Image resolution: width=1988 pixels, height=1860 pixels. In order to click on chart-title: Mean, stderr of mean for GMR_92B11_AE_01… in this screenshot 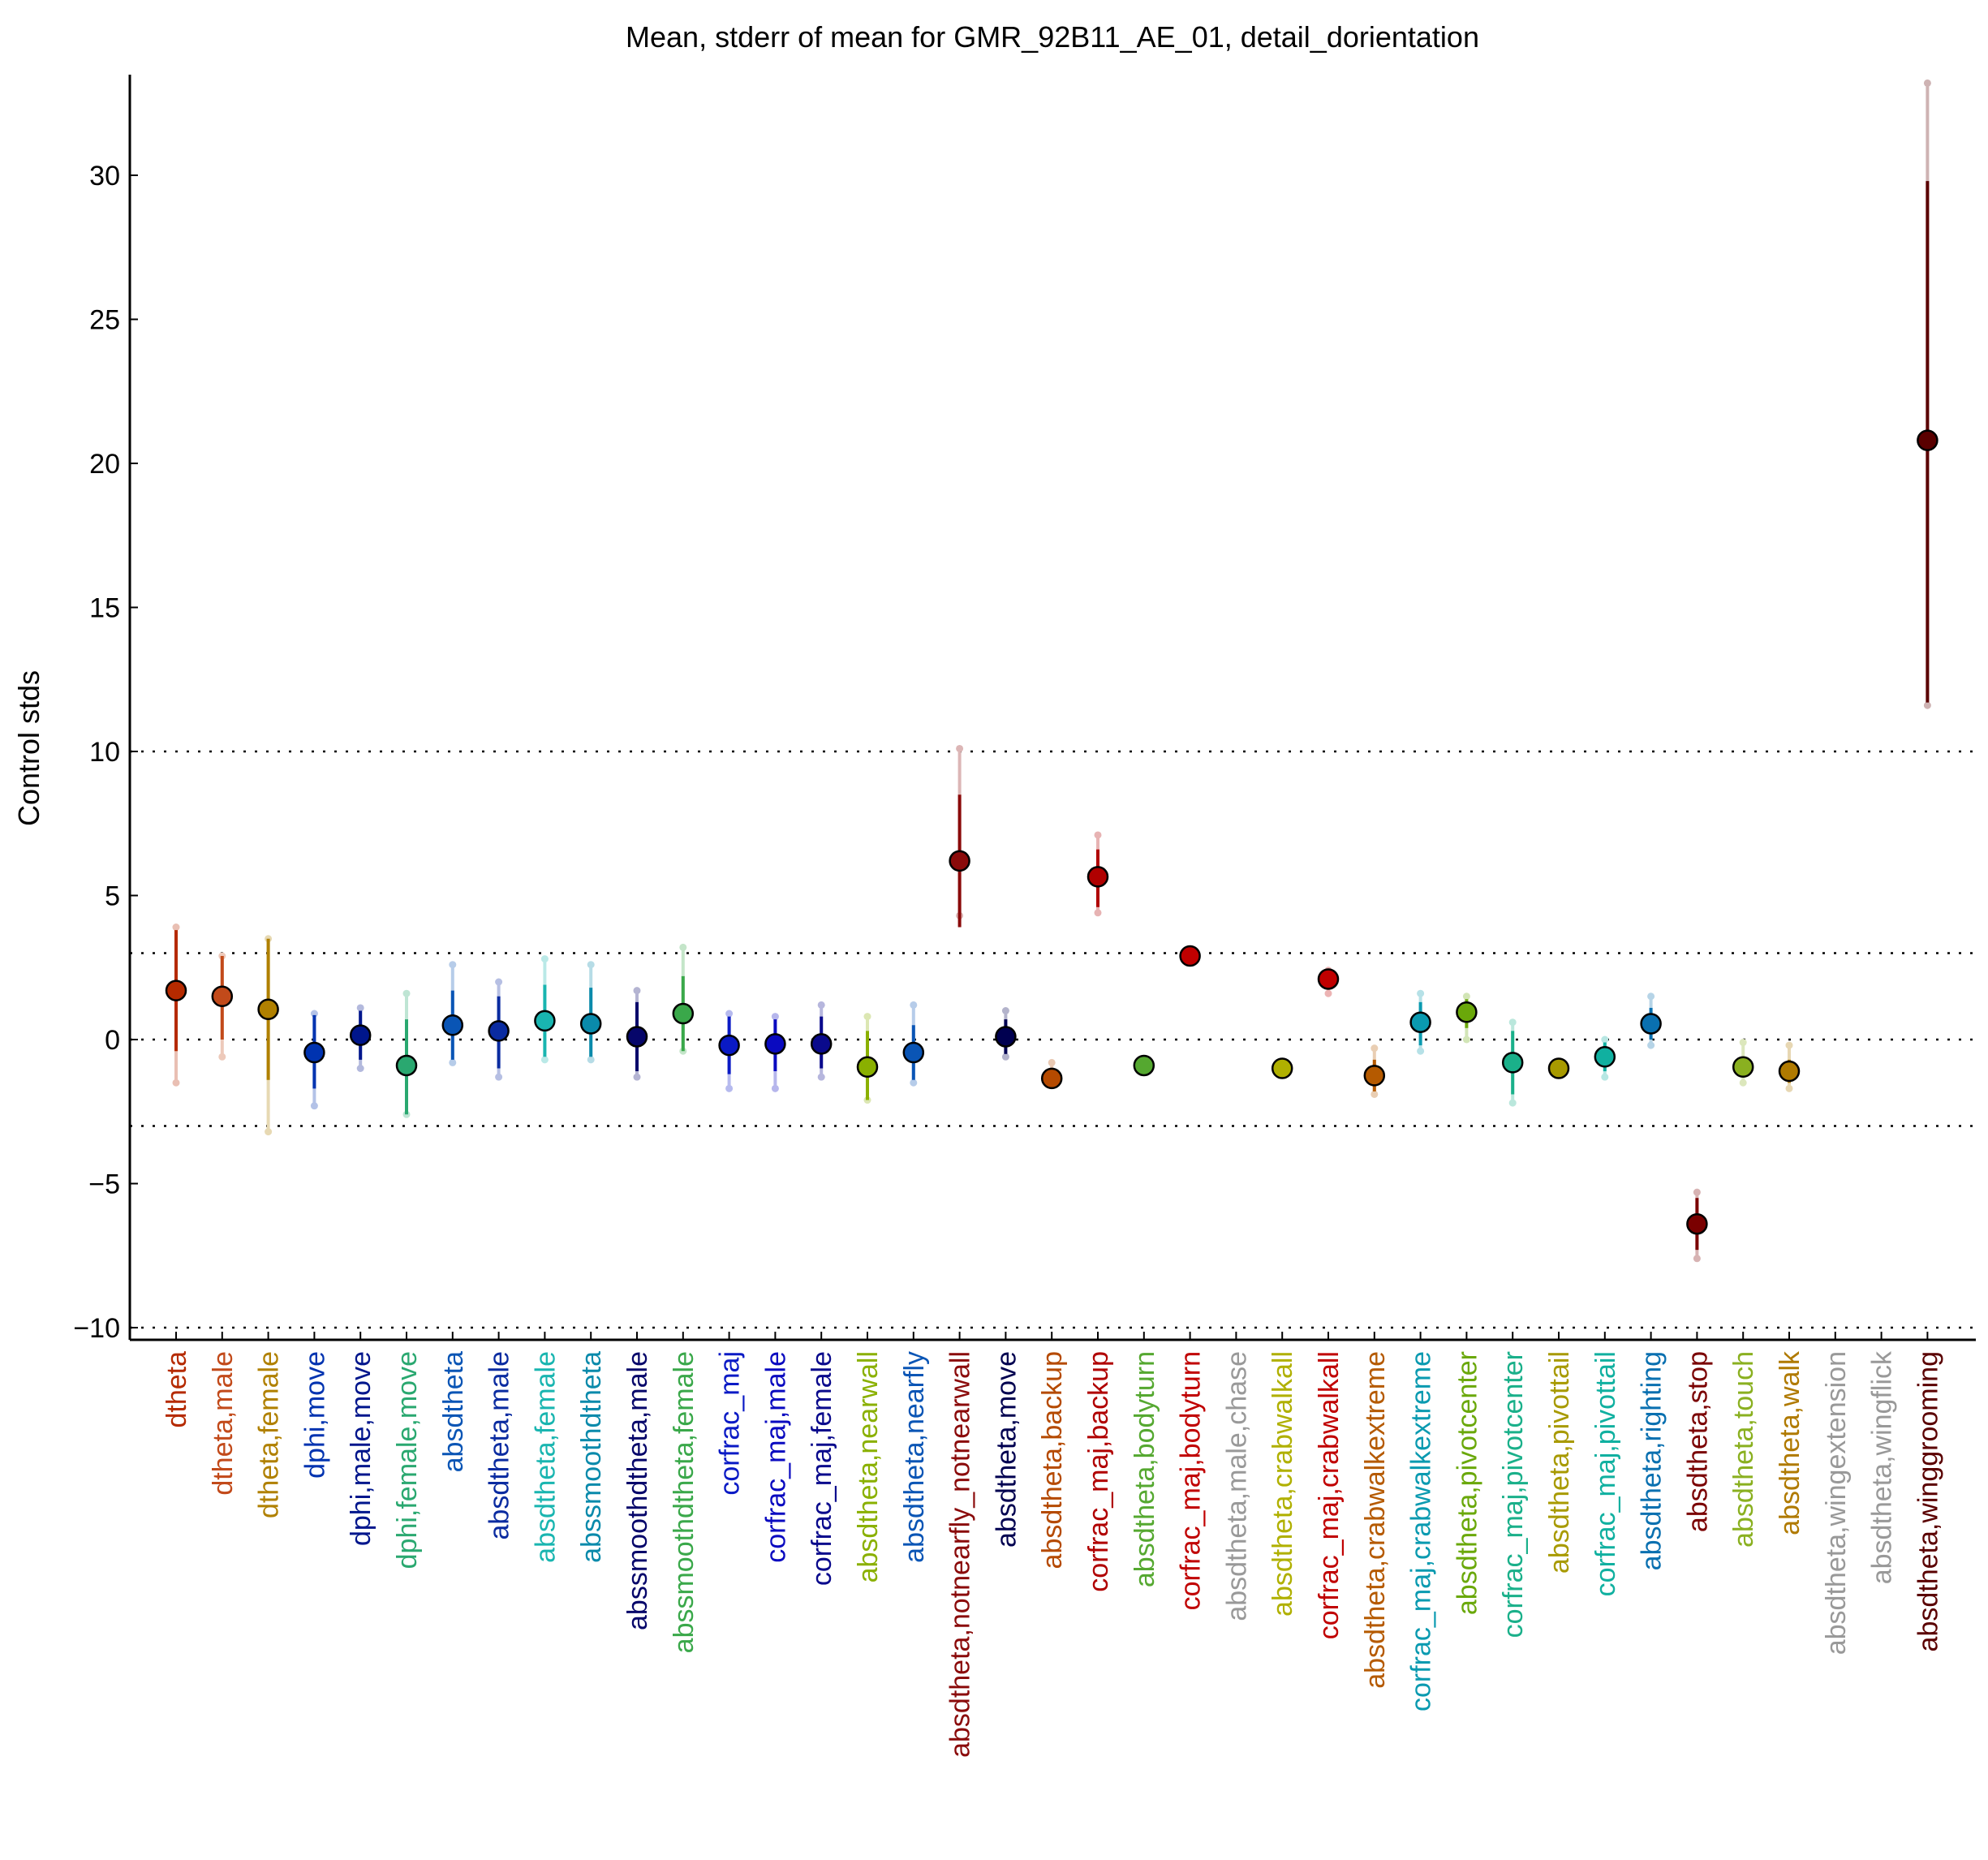, I will do `click(1052, 37)`.